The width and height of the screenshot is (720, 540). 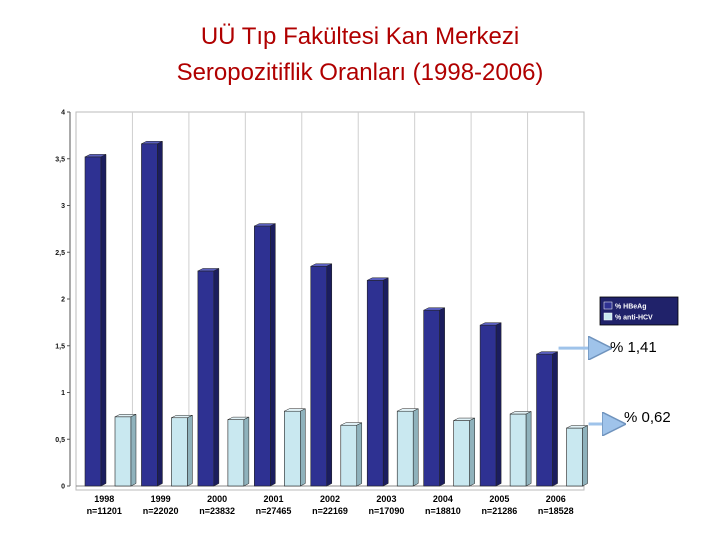 What do you see at coordinates (63, 206) in the screenshot?
I see `y-tick-label: 3` at bounding box center [63, 206].